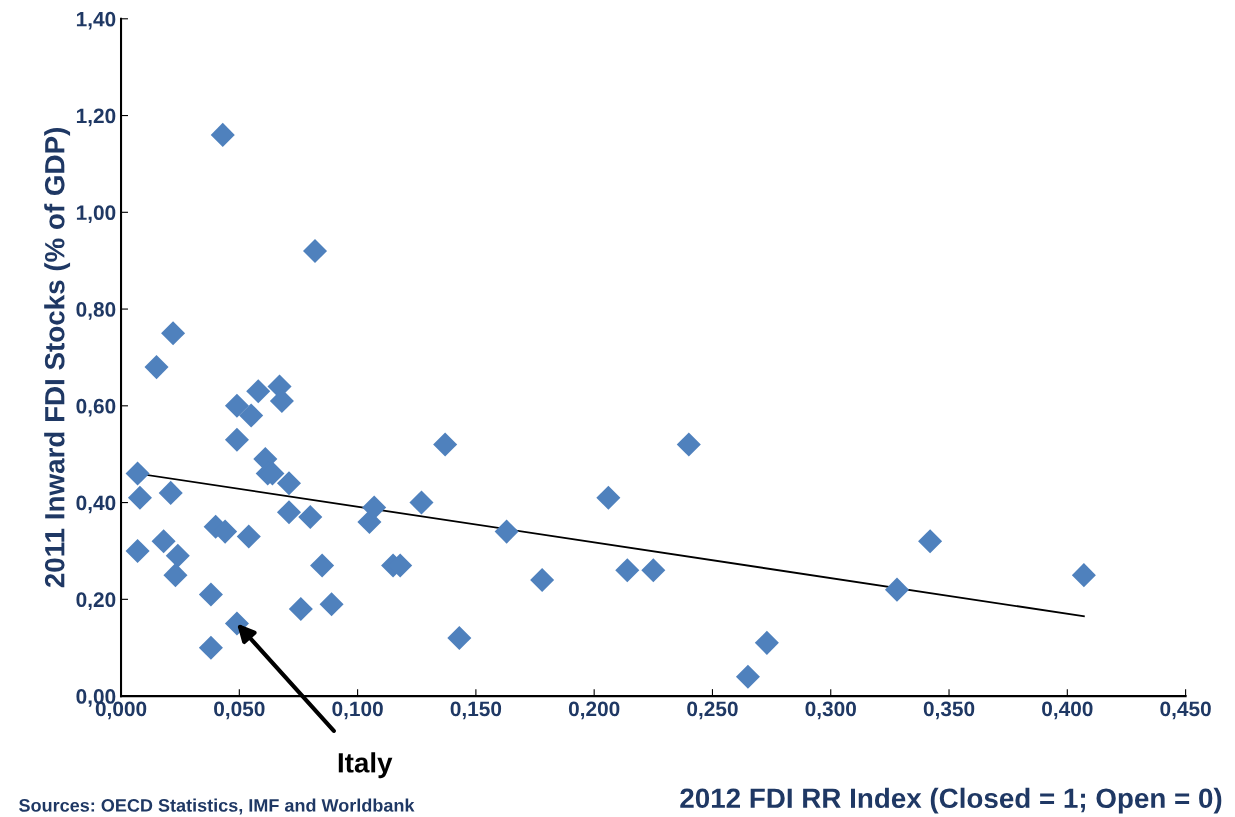 This screenshot has width=1235, height=817. What do you see at coordinates (96, 601) in the screenshot?
I see `y-tick-label: 0,20` at bounding box center [96, 601].